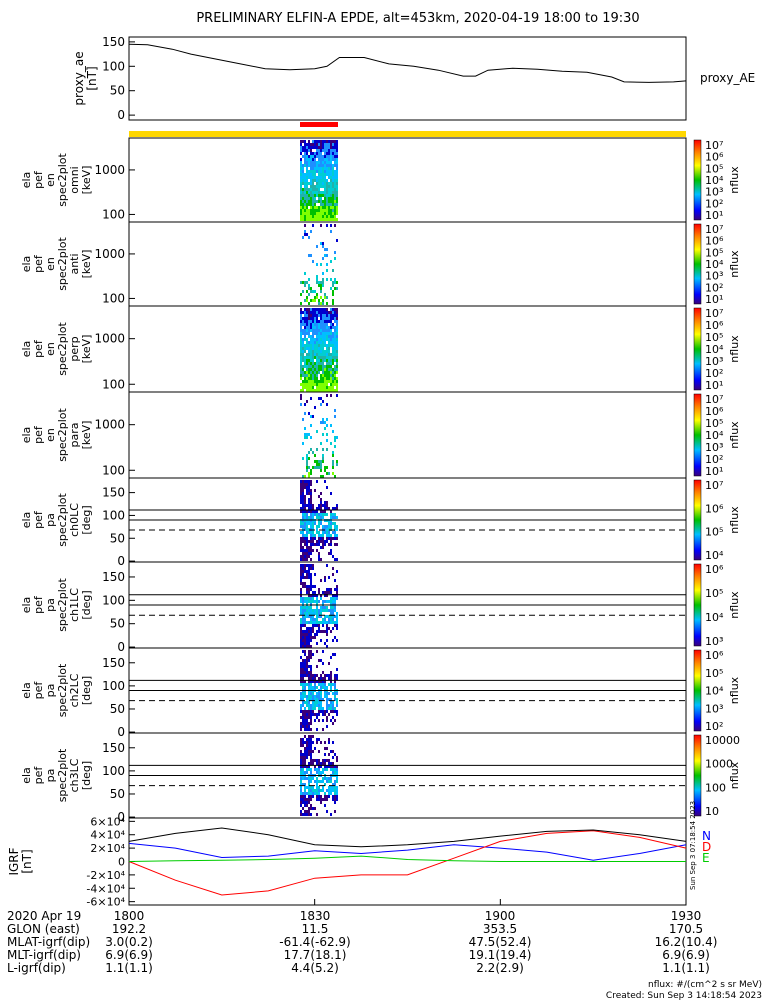 The height and width of the screenshot is (1000, 775). Describe the element at coordinates (714, 447) in the screenshot. I see `colorbar-tick-label: 10³` at that location.